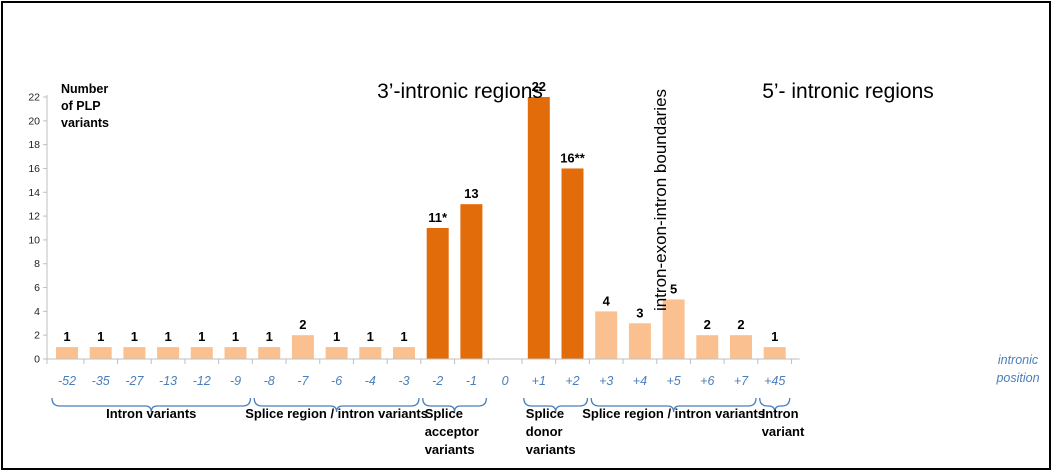 This screenshot has width=1054, height=473. Describe the element at coordinates (34, 240) in the screenshot. I see `y-tick-label: 10` at that location.